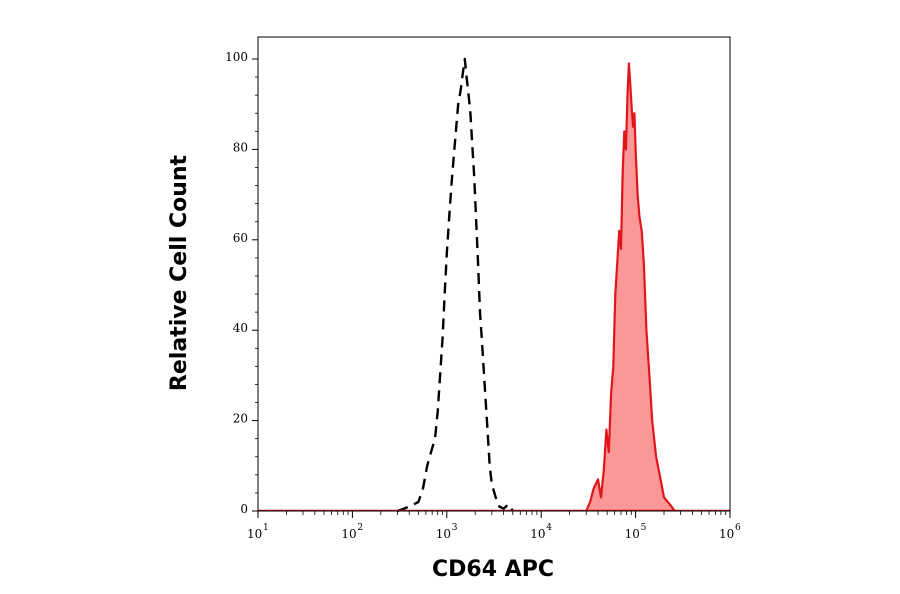 This screenshot has height=594, width=900. What do you see at coordinates (240, 419) in the screenshot?
I see `y-tick-label-1: 20` at bounding box center [240, 419].